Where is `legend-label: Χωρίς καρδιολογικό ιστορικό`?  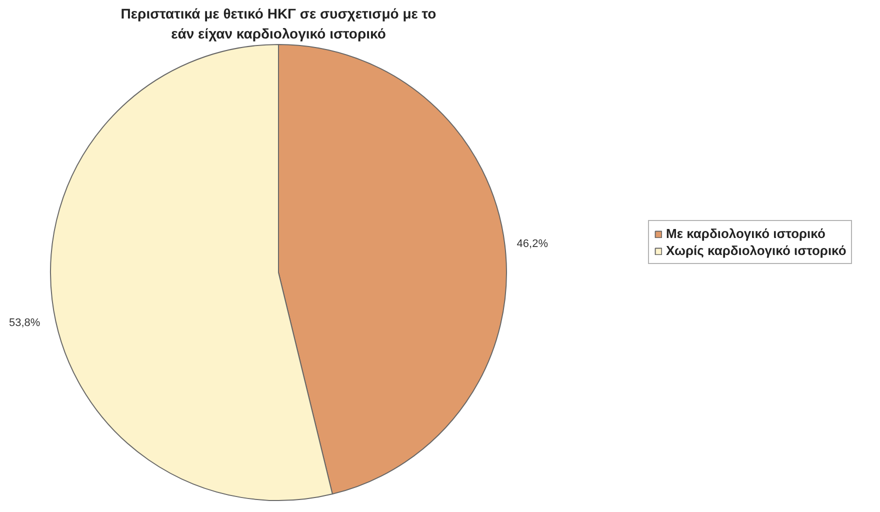
legend-label: Χωρίς καρδιολογικό ιστορικό is located at coordinates (756, 250).